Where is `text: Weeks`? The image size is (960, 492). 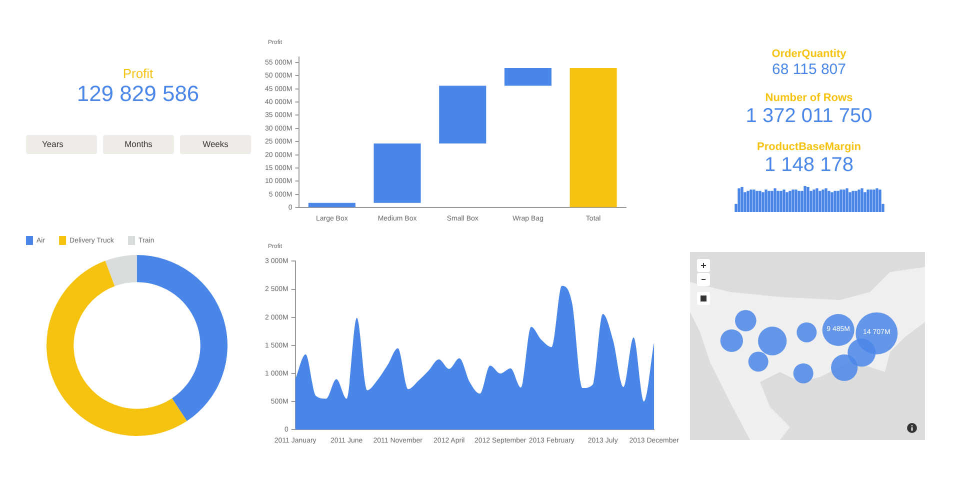
text: Weeks is located at coordinates (215, 144).